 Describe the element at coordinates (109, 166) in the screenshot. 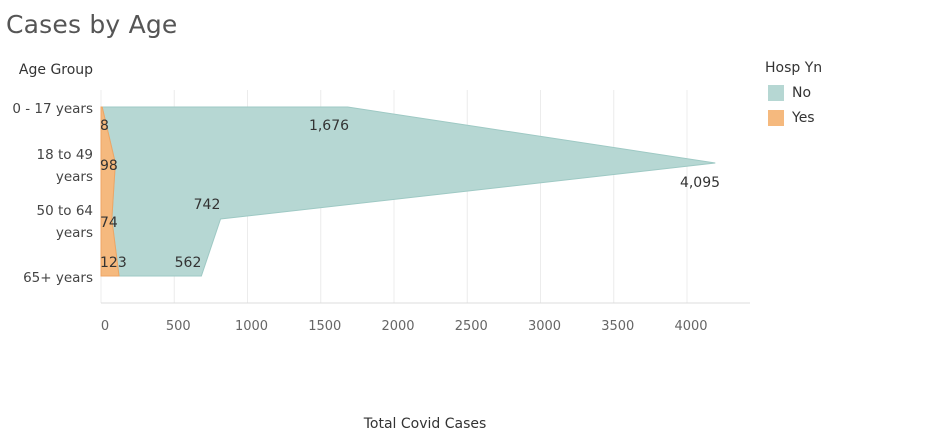

I see `data-label-yes: 98` at that location.